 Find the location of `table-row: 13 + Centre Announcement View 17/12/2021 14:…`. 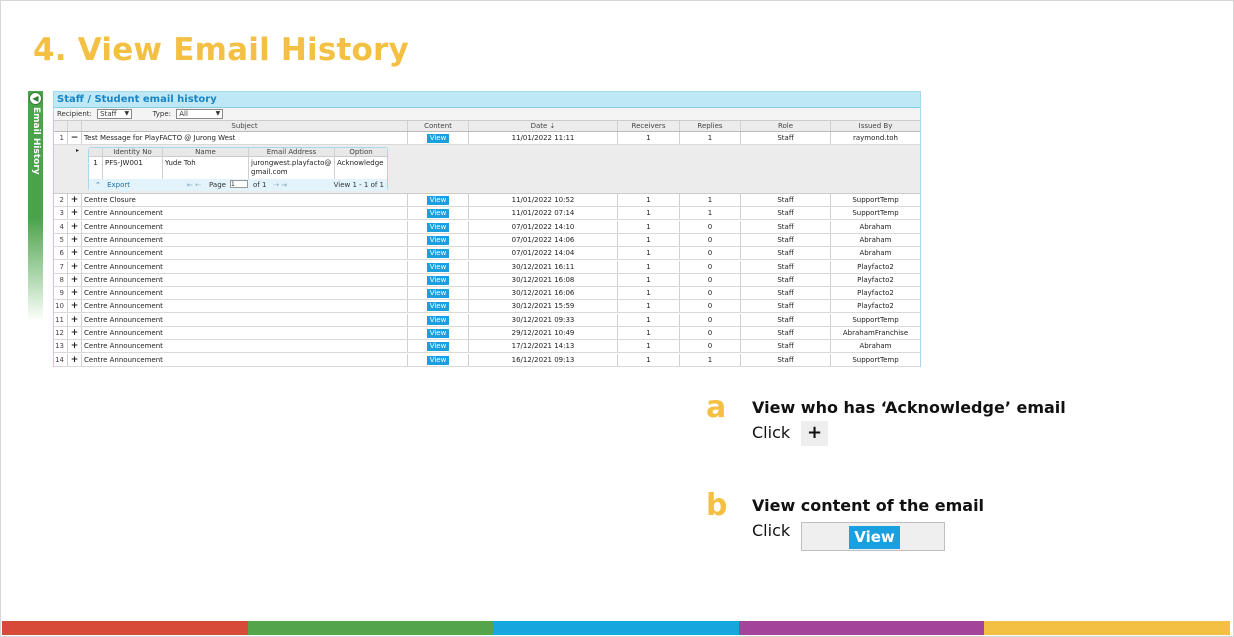

table-row: 13 + Centre Announcement View 17/12/2021 14:… is located at coordinates (487, 347).